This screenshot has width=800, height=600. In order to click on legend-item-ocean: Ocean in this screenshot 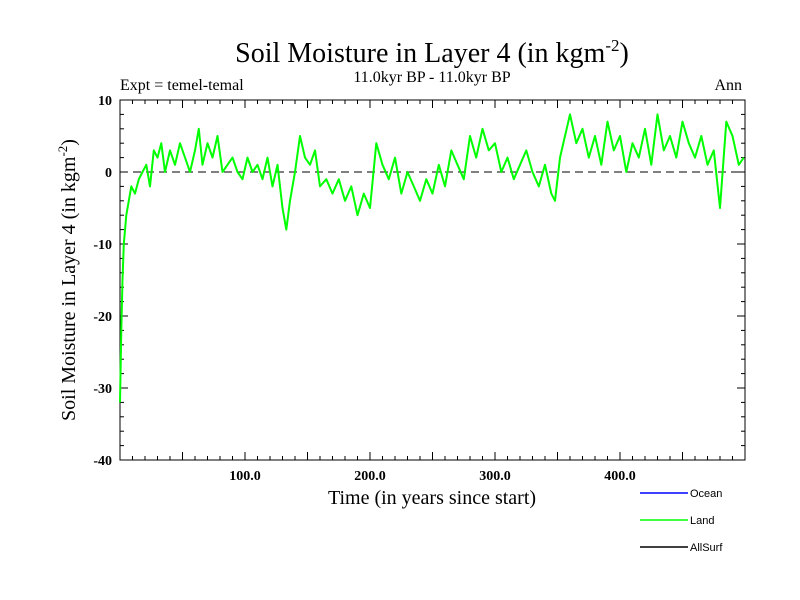, I will do `click(681, 494)`.